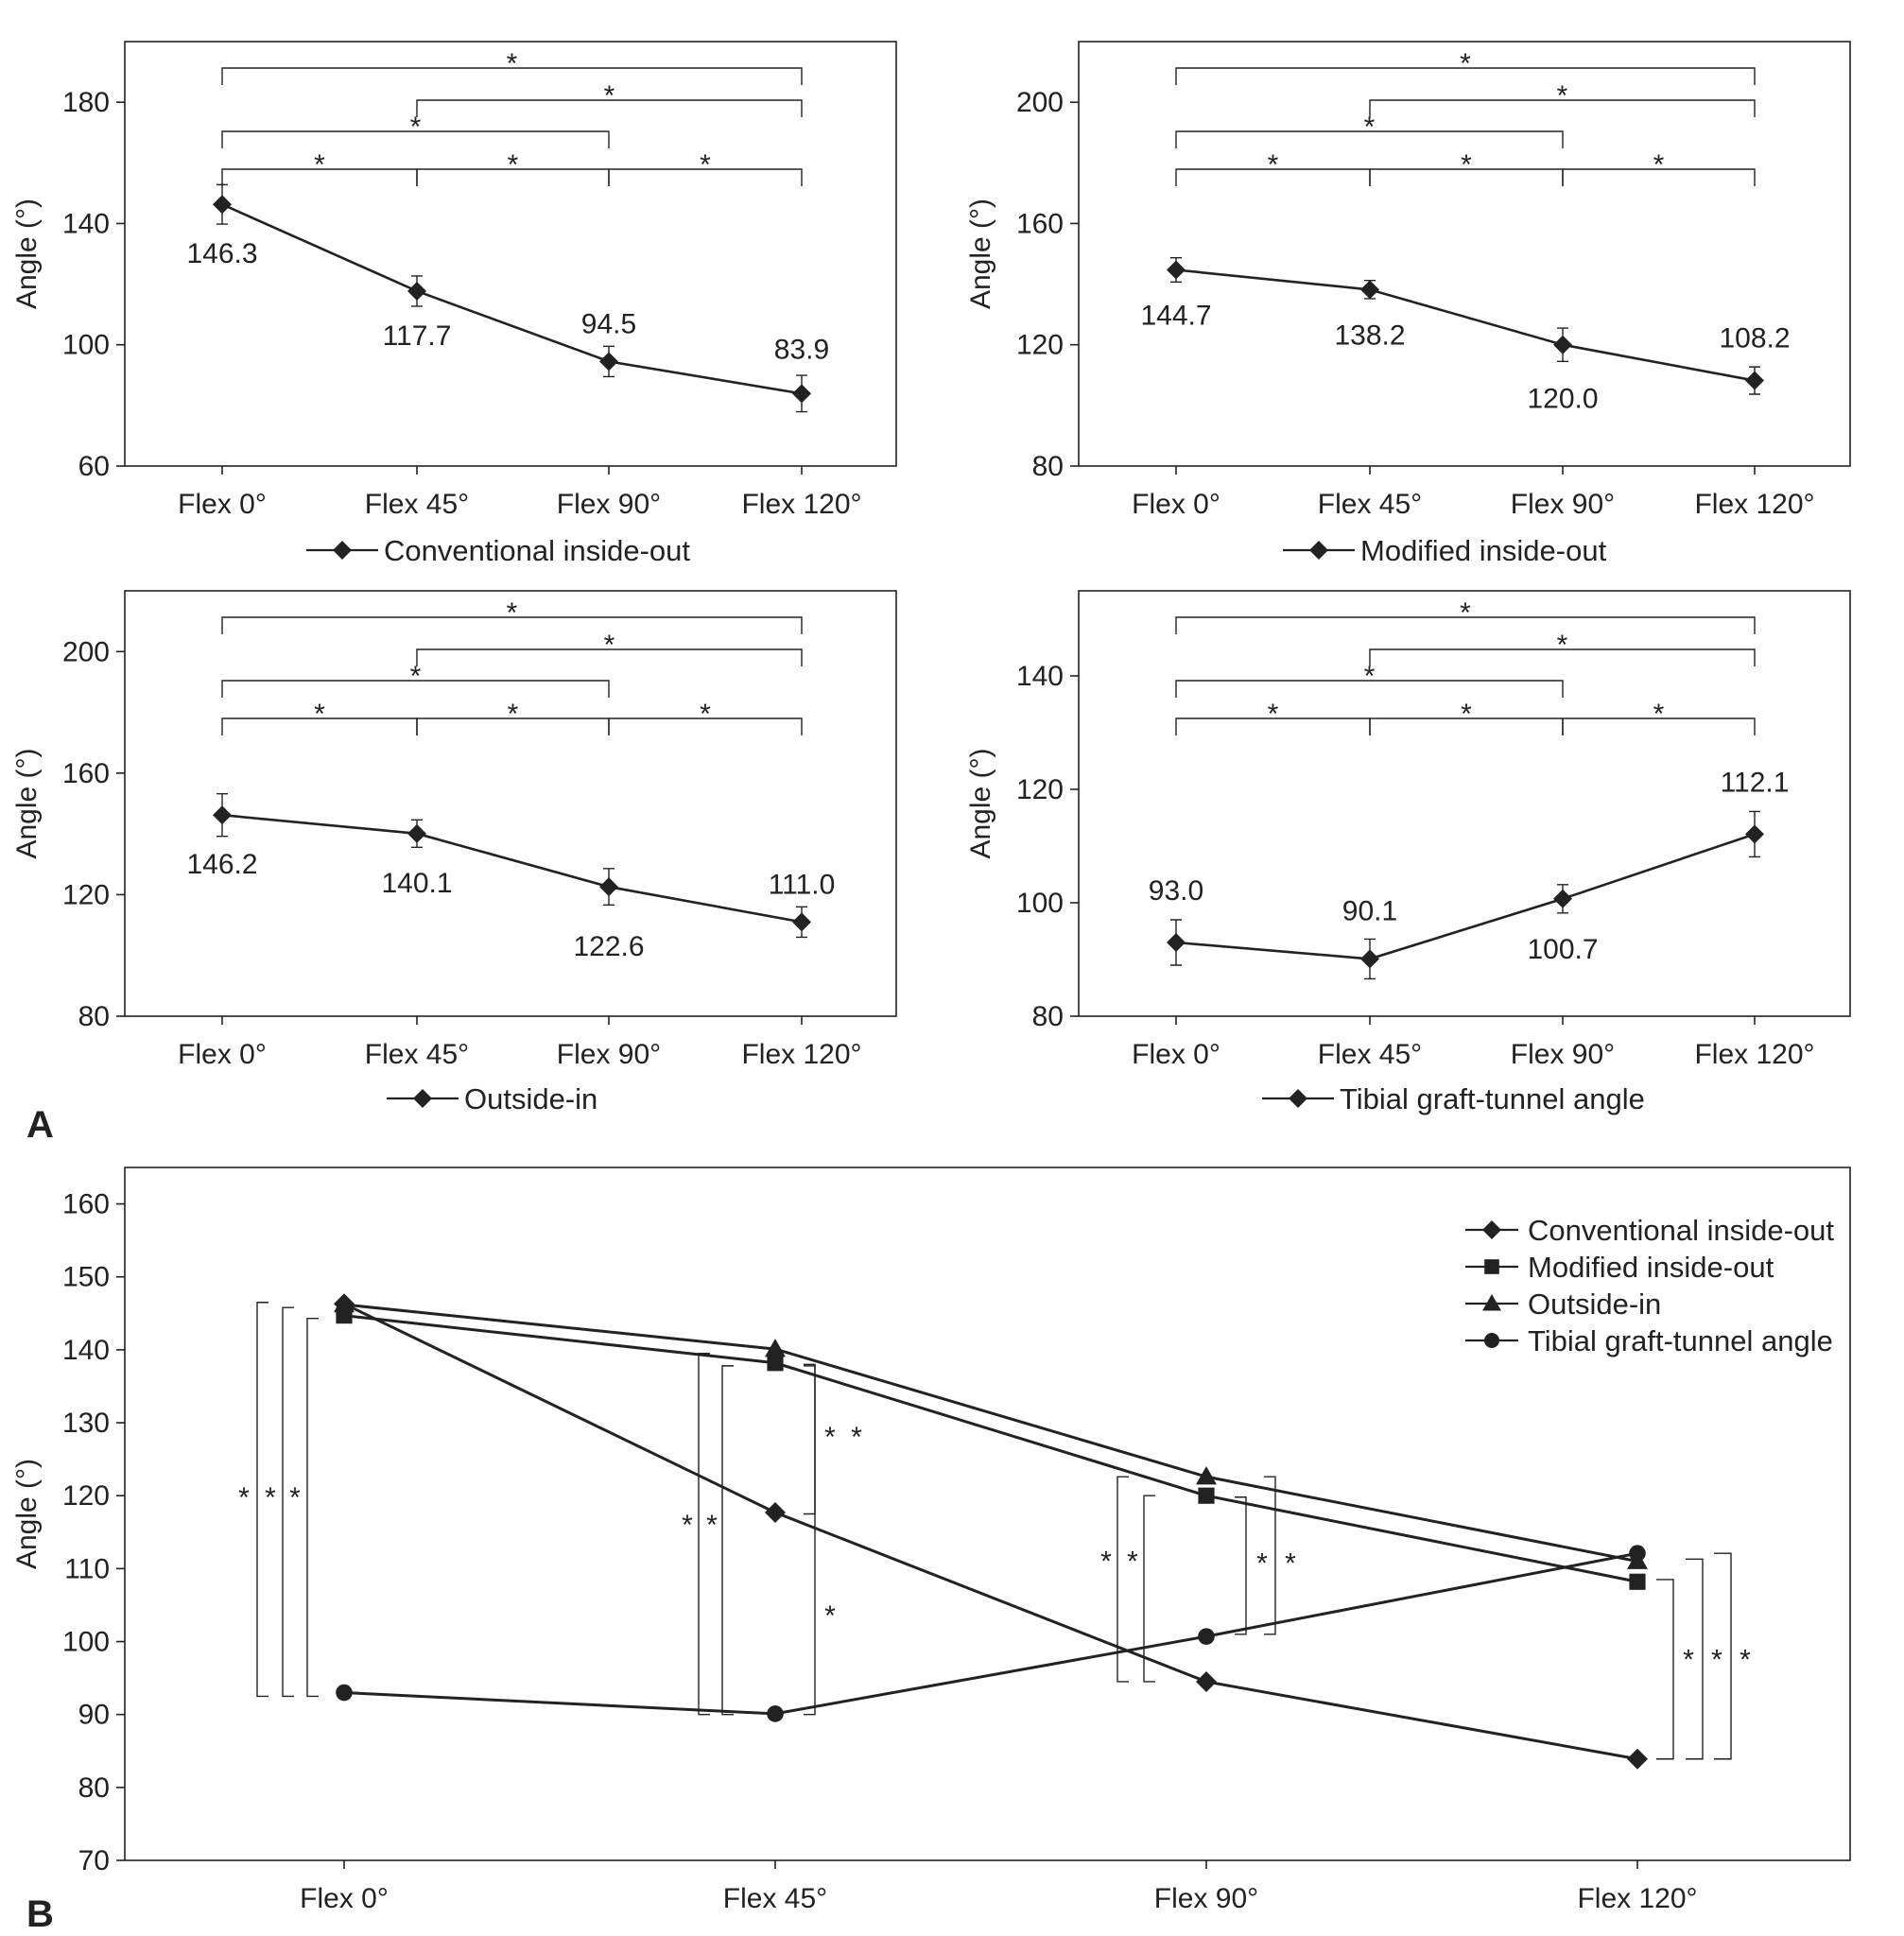 This screenshot has height=1936, width=1904. What do you see at coordinates (1637, 1553) in the screenshot?
I see `data-point-circle` at bounding box center [1637, 1553].